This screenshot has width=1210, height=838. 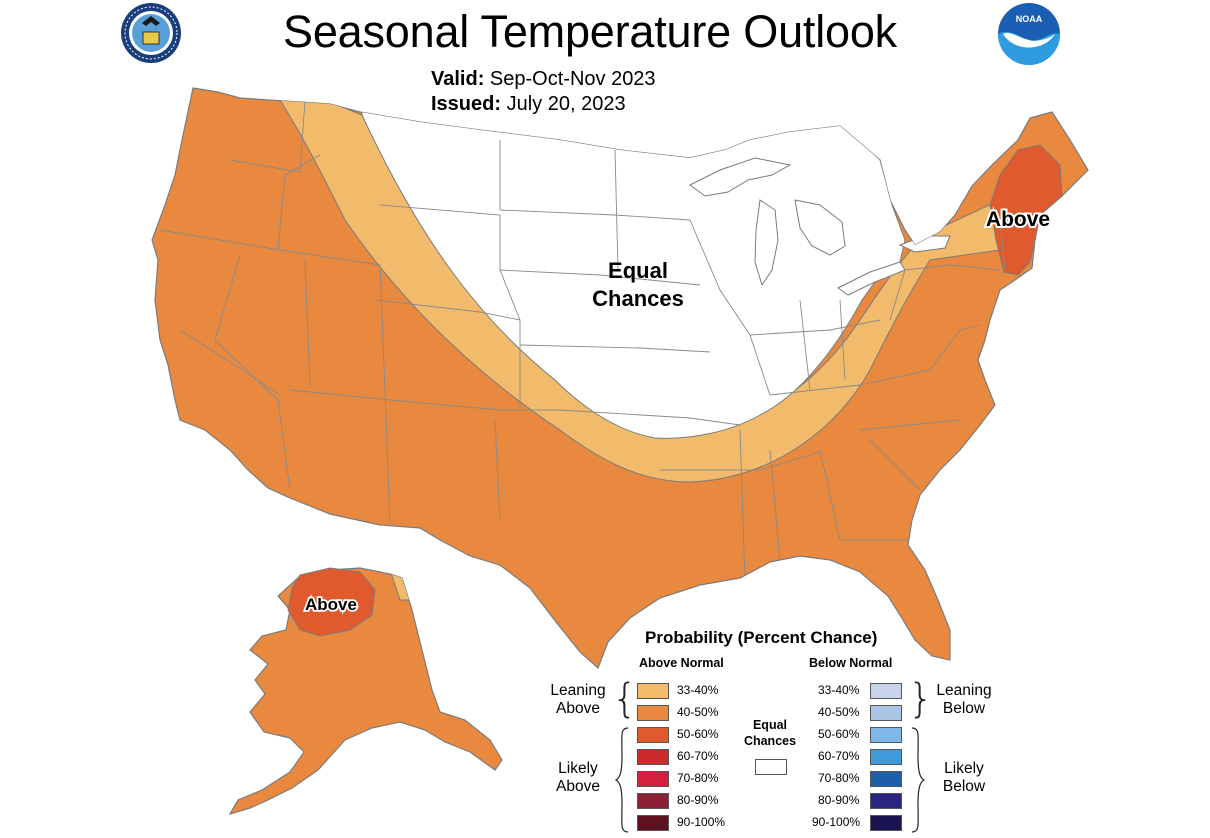 What do you see at coordinates (918, 780) in the screenshot?
I see `likely-below-brace` at bounding box center [918, 780].